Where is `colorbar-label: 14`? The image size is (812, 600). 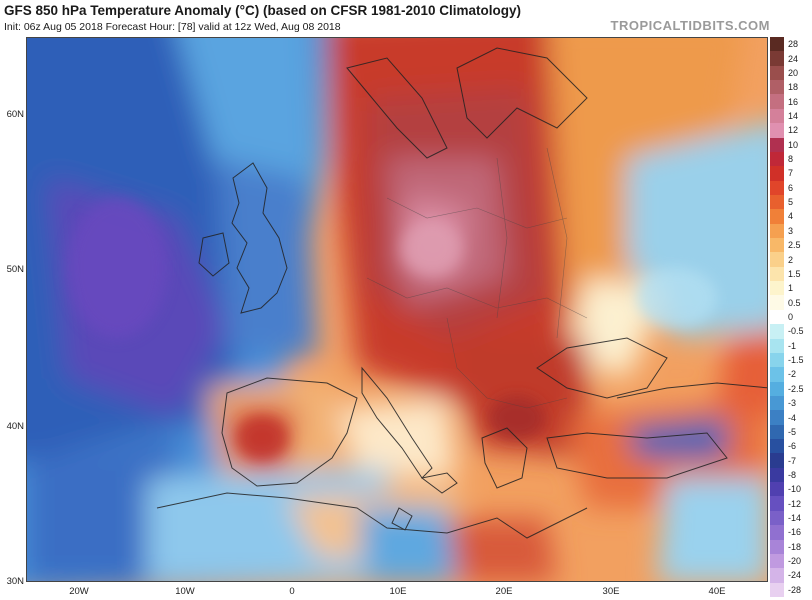
colorbar-label: 14 is located at coordinates (793, 115).